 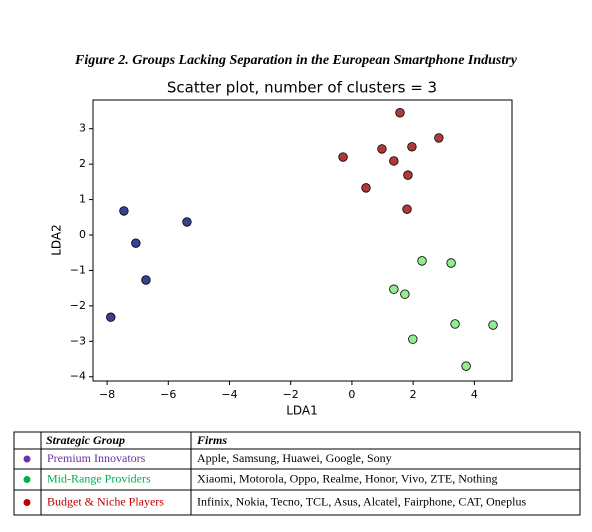 What do you see at coordinates (82, 163) in the screenshot?
I see `y-tick-label: 2` at bounding box center [82, 163].